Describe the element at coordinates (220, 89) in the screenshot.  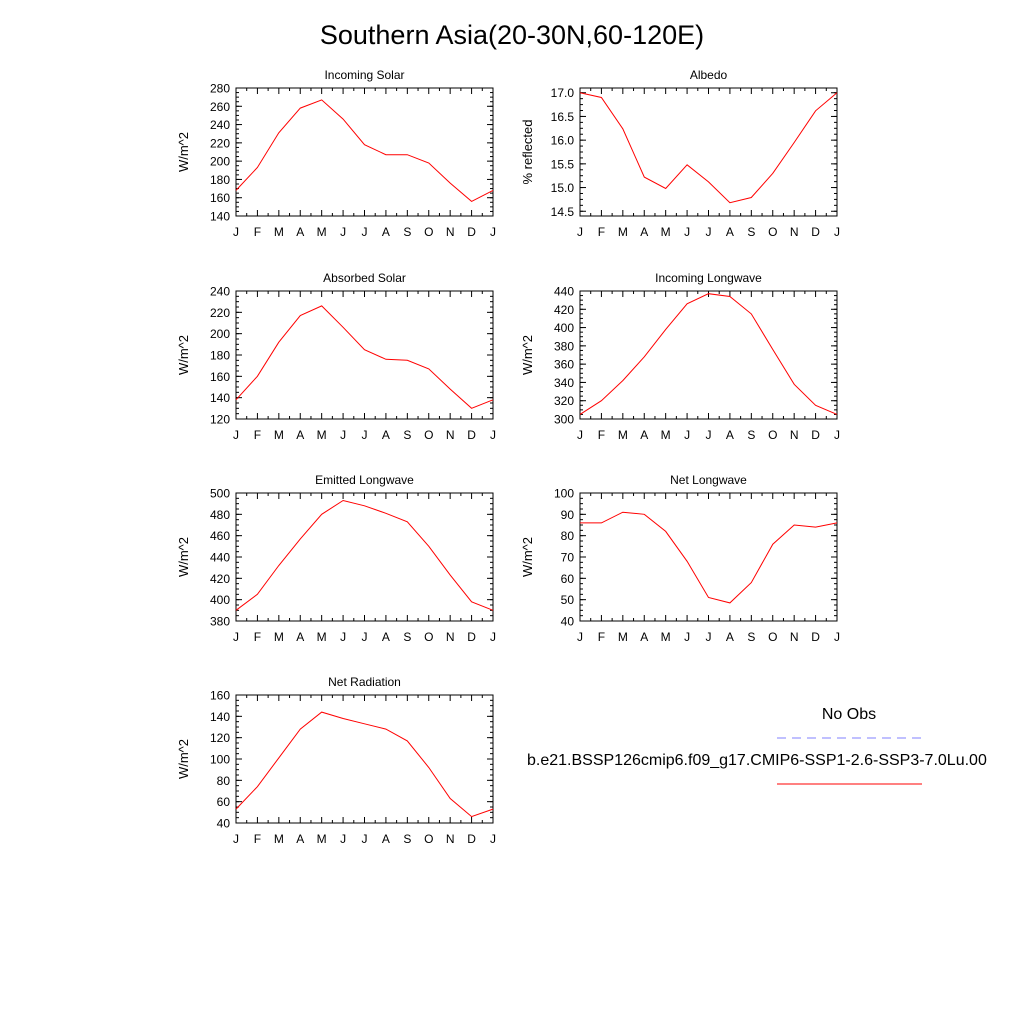
I see `y-tick-label: 280` at that location.